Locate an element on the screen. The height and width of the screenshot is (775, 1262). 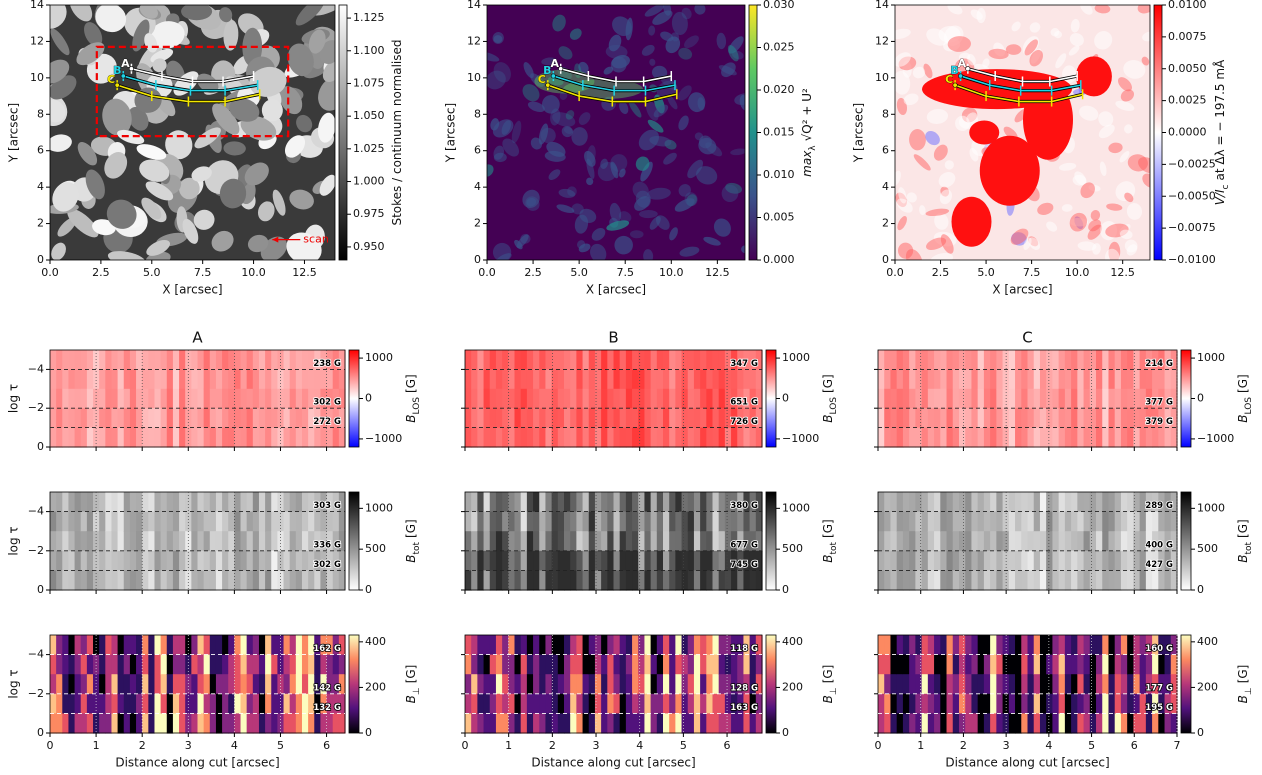
x-tick-label: 2.5 is located at coordinates (101, 272).